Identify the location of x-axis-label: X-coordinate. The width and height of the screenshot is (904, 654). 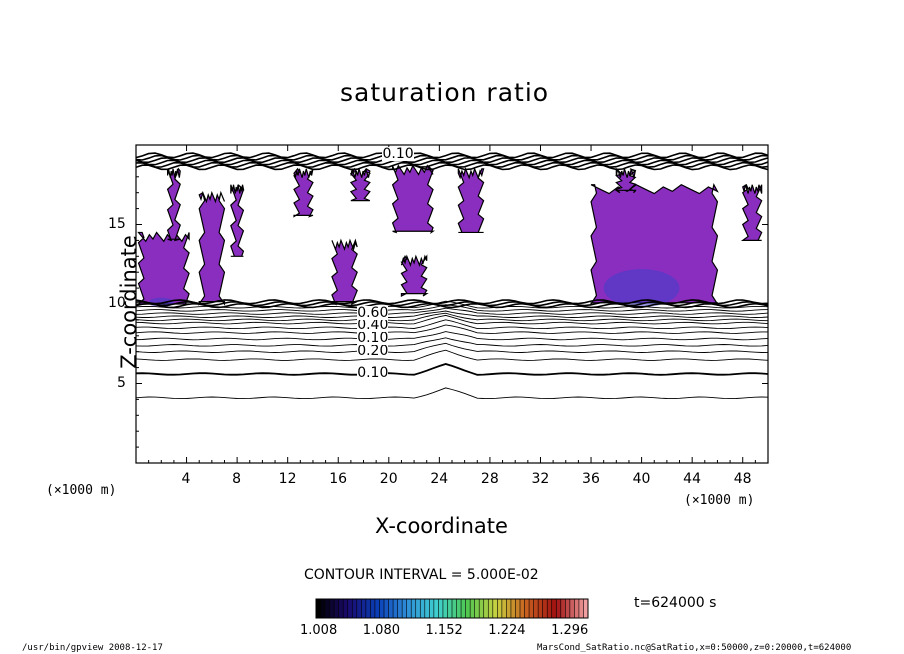
(441, 526).